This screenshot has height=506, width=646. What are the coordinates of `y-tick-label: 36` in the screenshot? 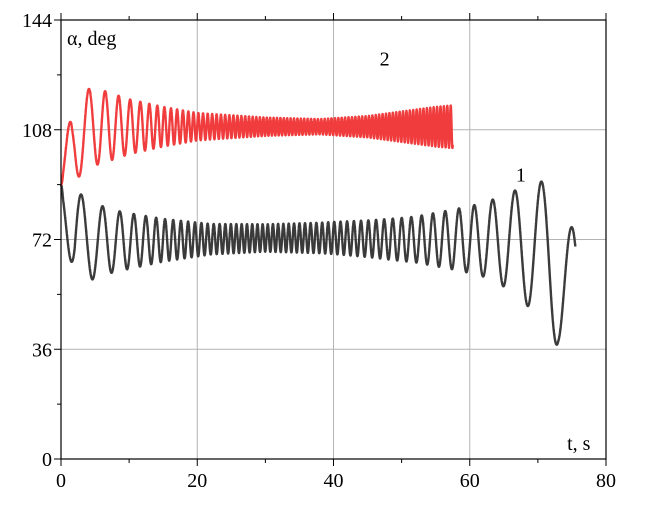 It's located at (42, 350).